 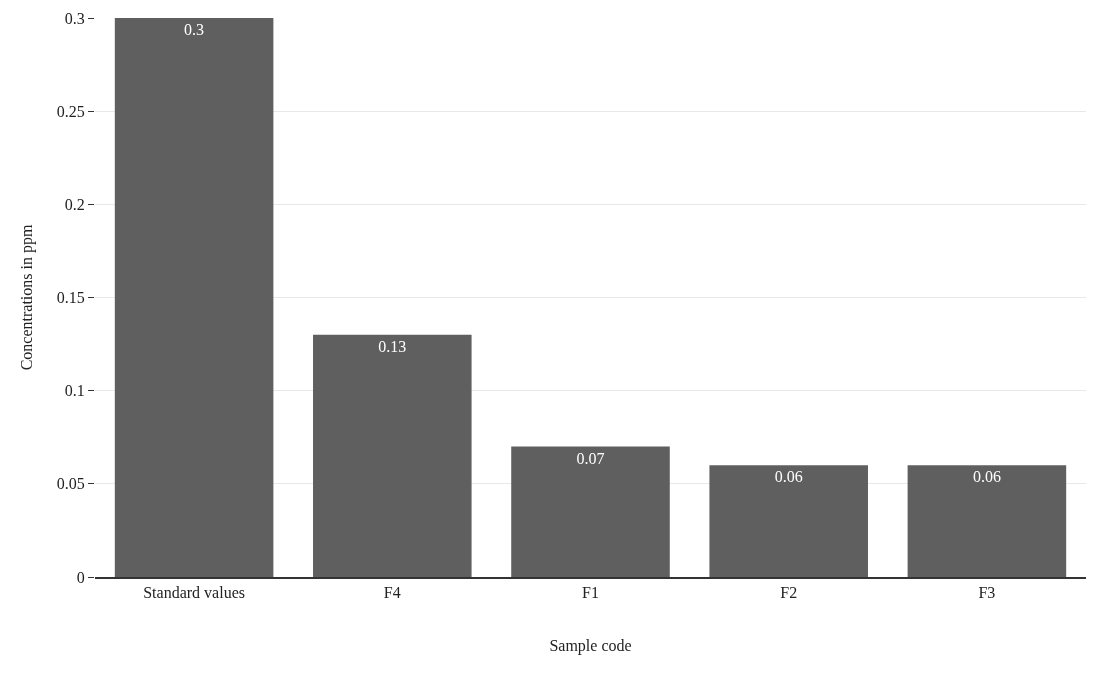 What do you see at coordinates (392, 593) in the screenshot?
I see `x-tick-label: F4` at bounding box center [392, 593].